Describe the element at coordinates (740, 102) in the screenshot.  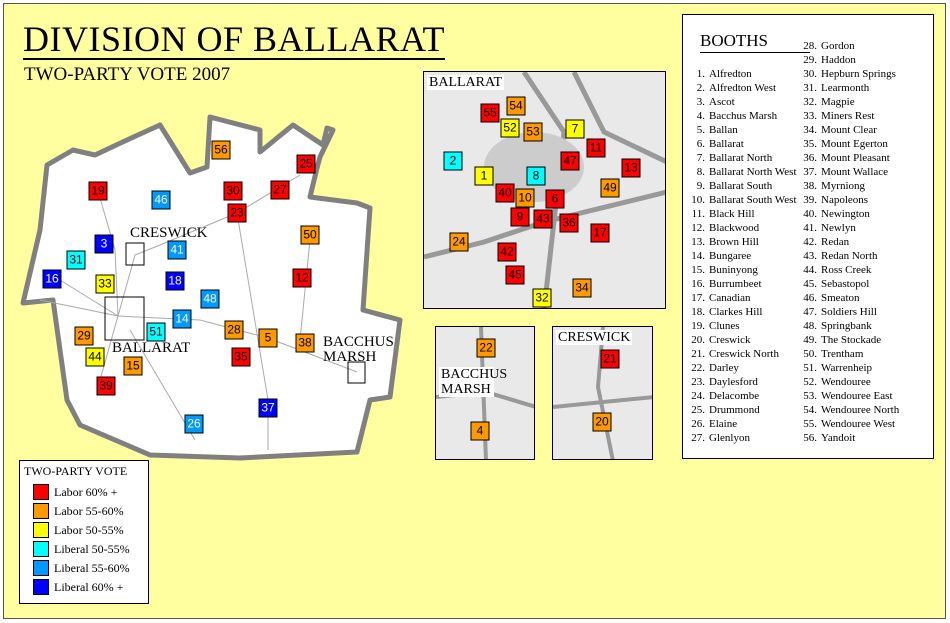
I see `booth-list-item: 3. Ascot` at that location.